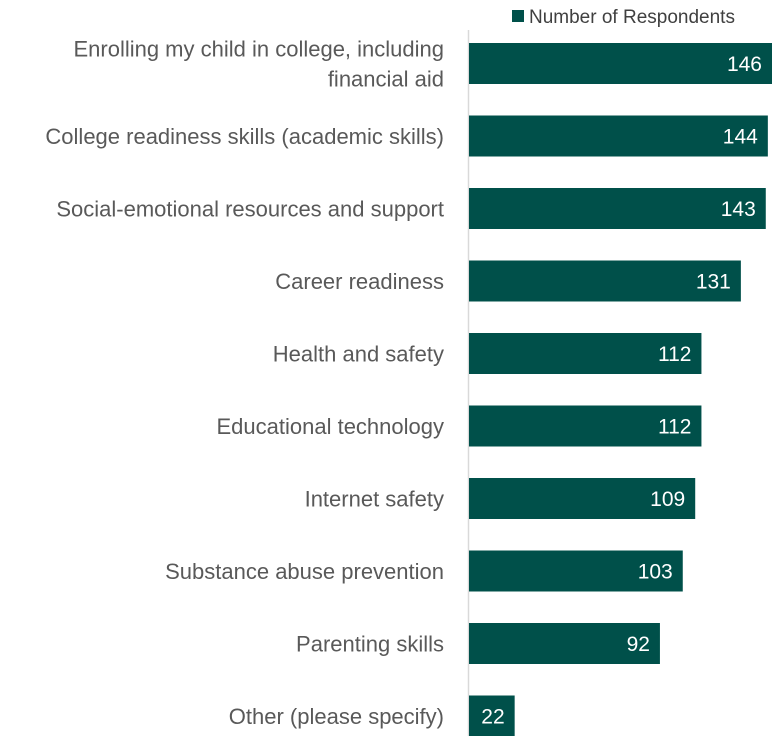  What do you see at coordinates (713, 282) in the screenshot?
I see `bar-value-label: 131` at bounding box center [713, 282].